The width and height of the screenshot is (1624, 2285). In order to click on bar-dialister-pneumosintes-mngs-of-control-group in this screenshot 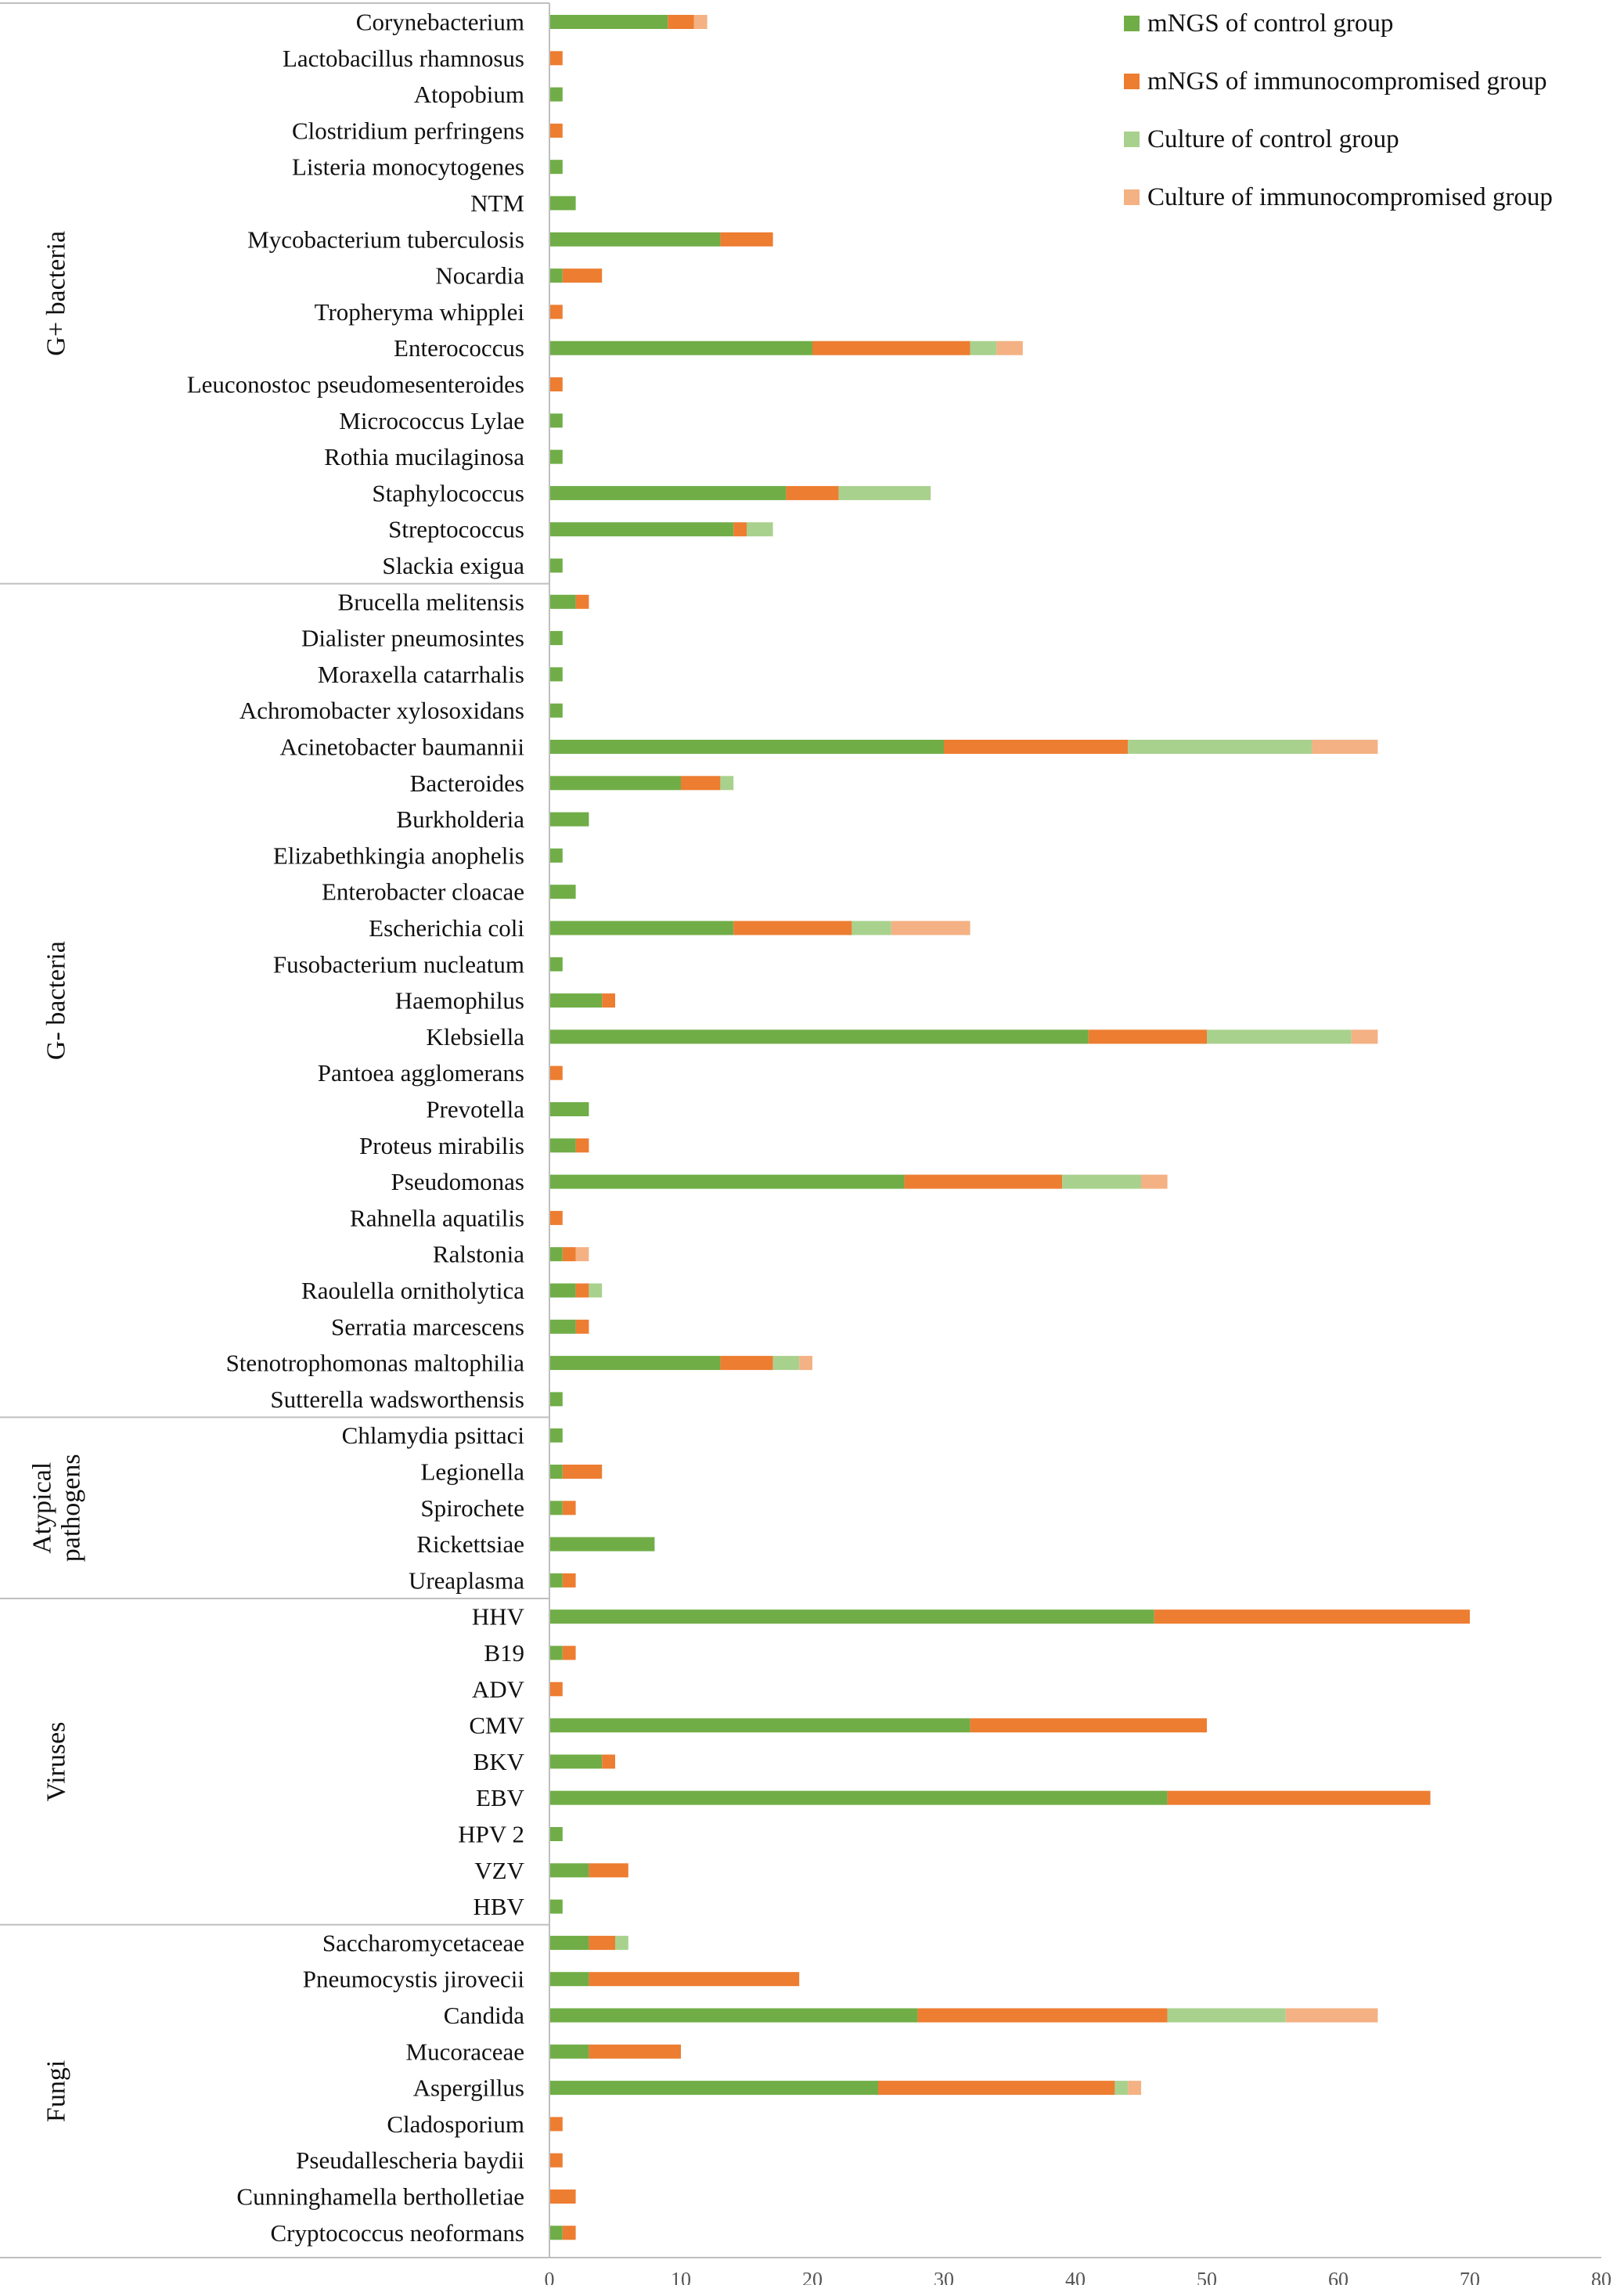, I will do `click(556, 638)`.